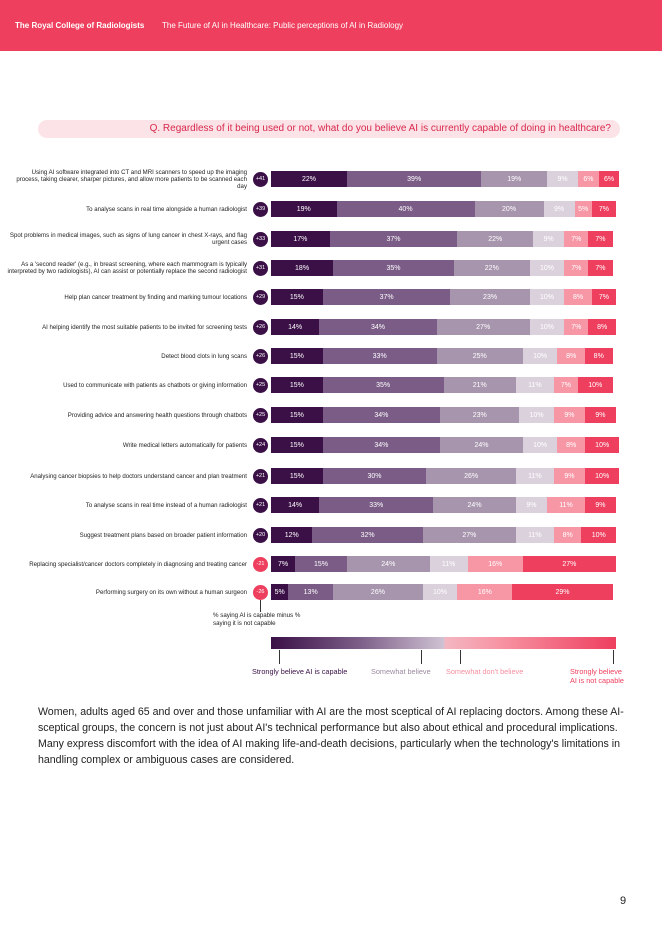 This screenshot has height=936, width=662. Describe the element at coordinates (260, 209) in the screenshot. I see `diff-badge: +39` at that location.